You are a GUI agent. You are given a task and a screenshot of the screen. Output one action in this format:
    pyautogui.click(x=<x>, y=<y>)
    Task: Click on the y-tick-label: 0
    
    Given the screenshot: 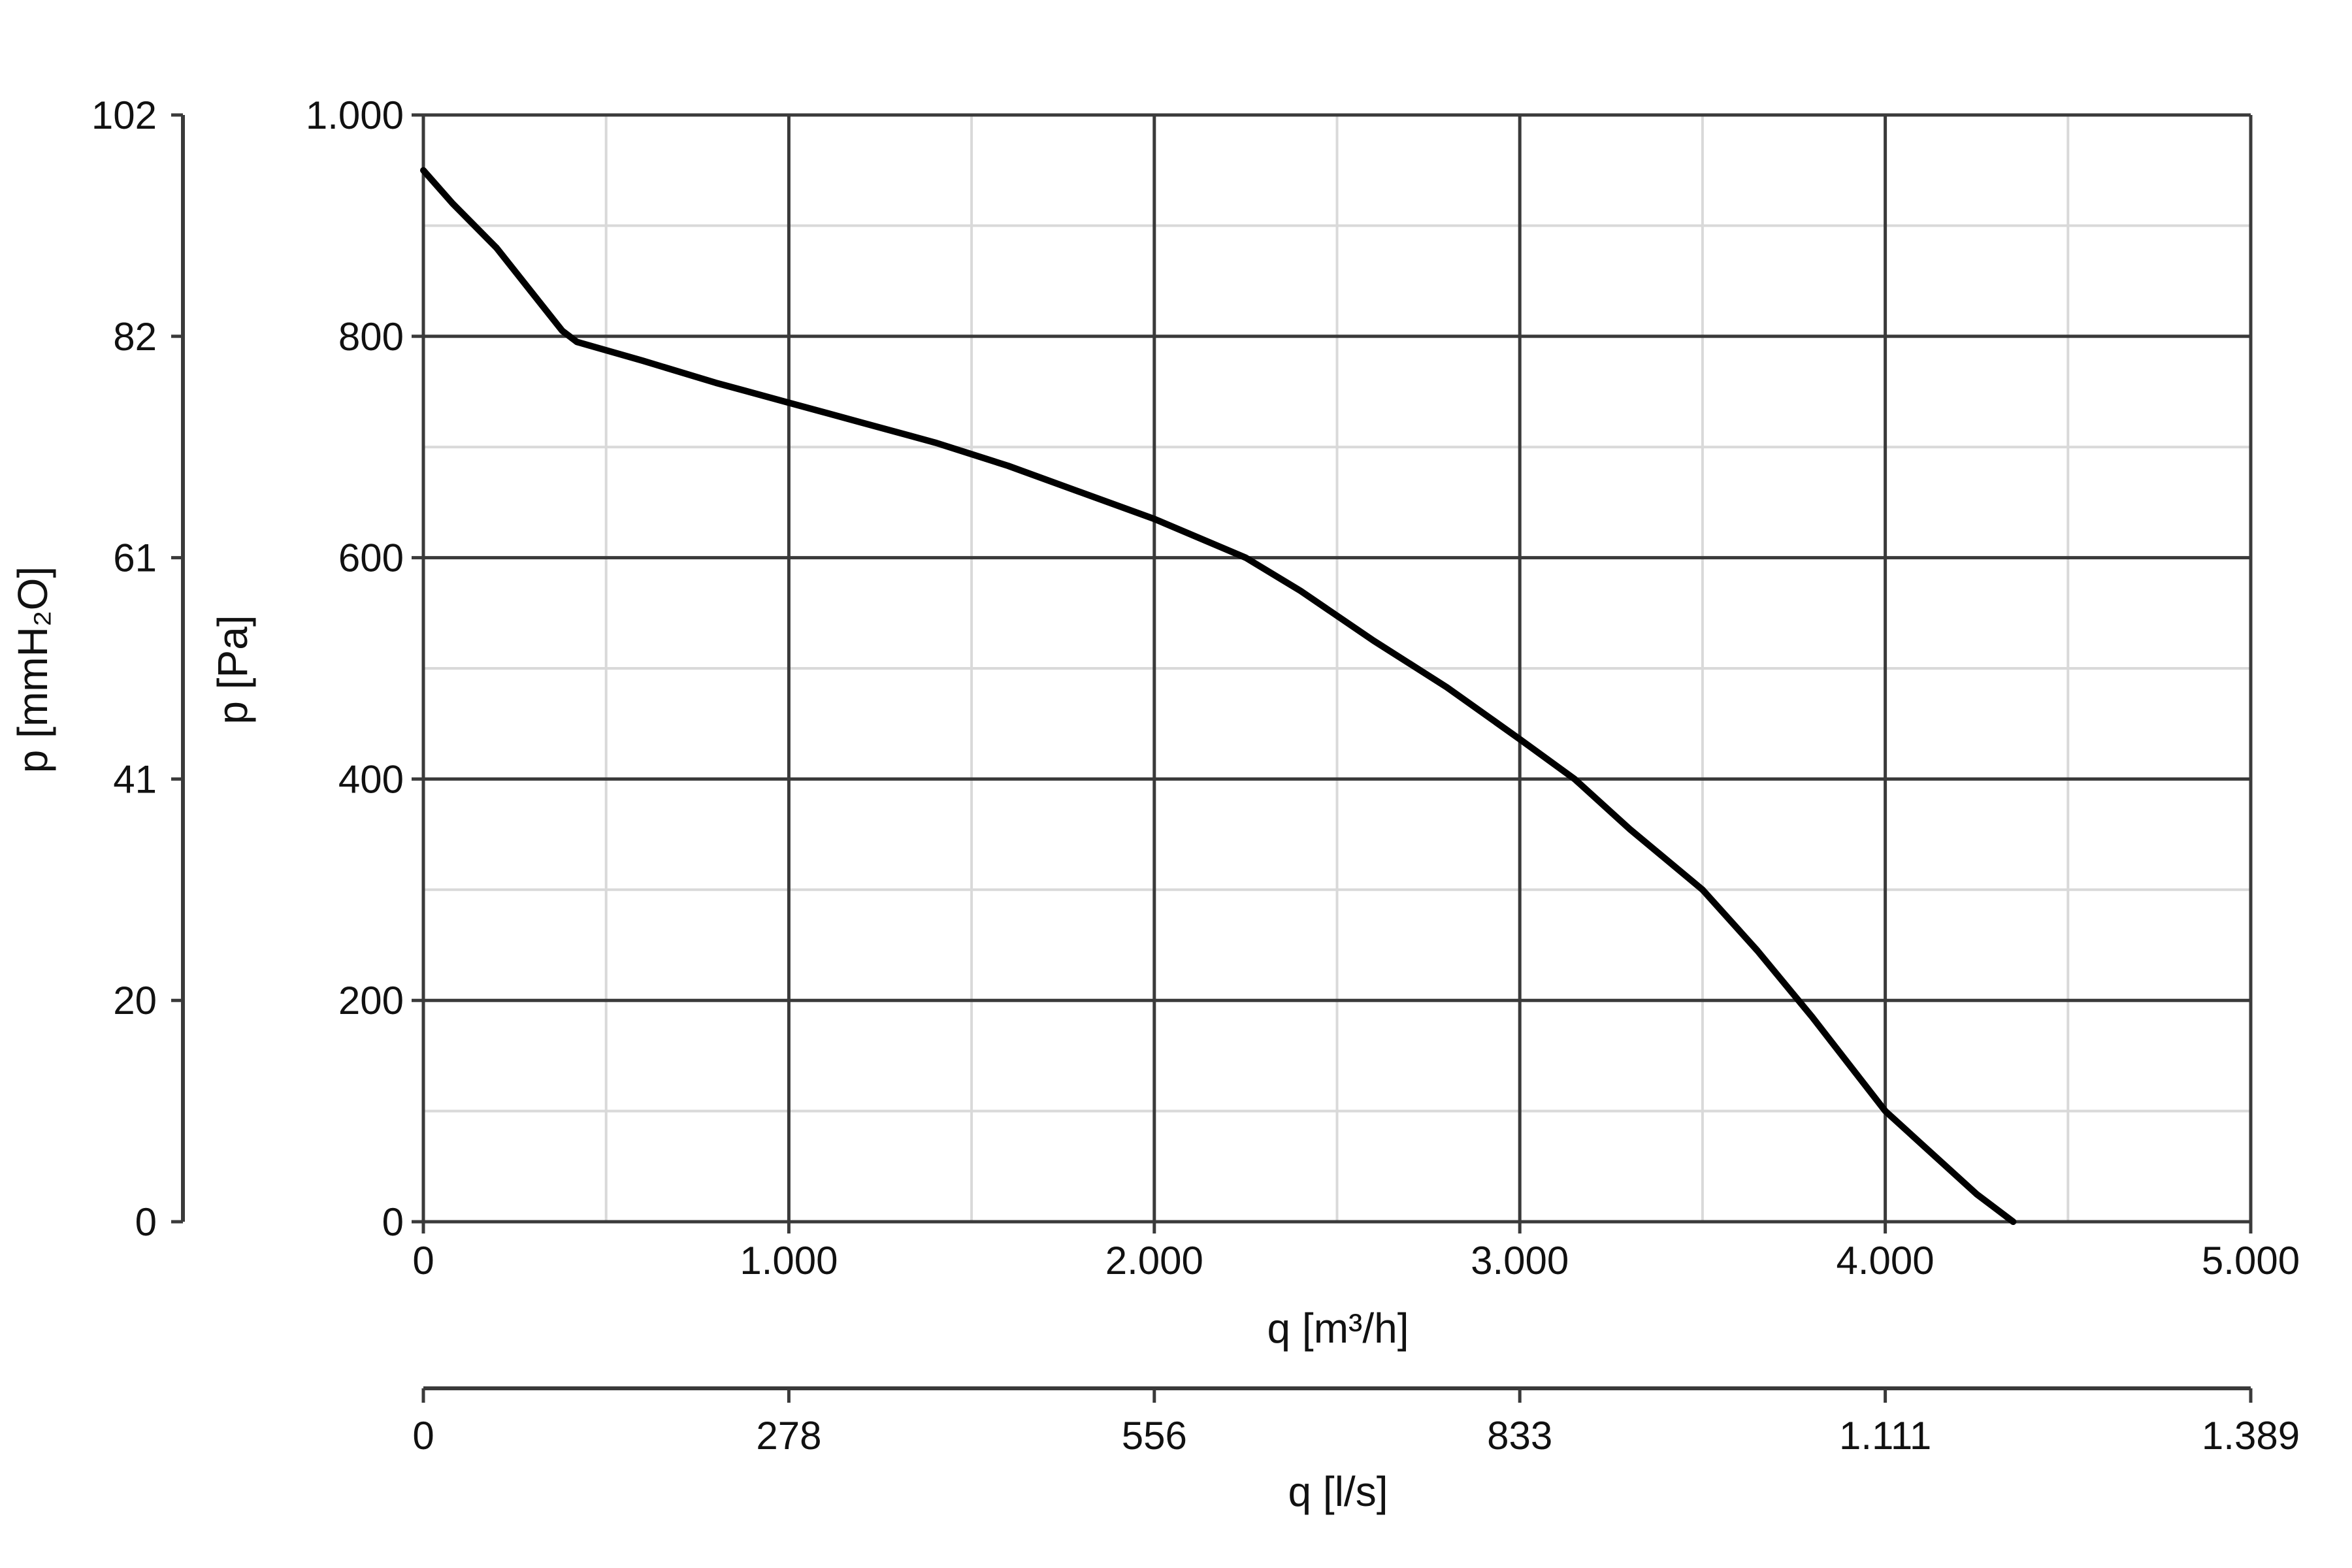 What is the action you would take?
    pyautogui.click(x=393, y=1222)
    